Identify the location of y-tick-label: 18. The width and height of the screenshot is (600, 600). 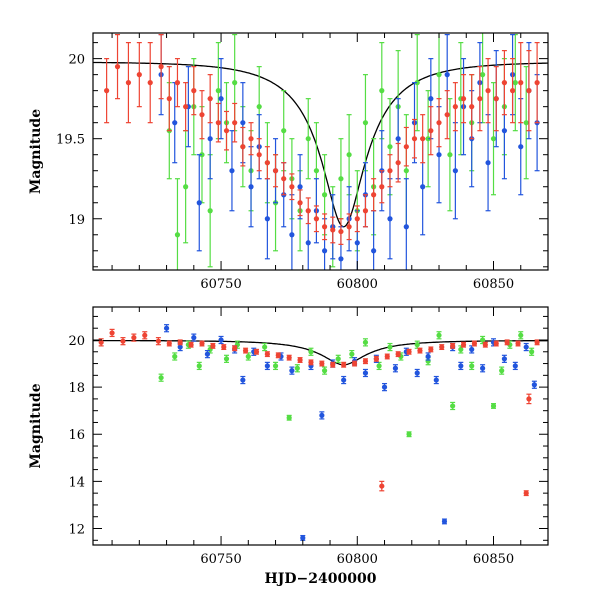
(76, 388).